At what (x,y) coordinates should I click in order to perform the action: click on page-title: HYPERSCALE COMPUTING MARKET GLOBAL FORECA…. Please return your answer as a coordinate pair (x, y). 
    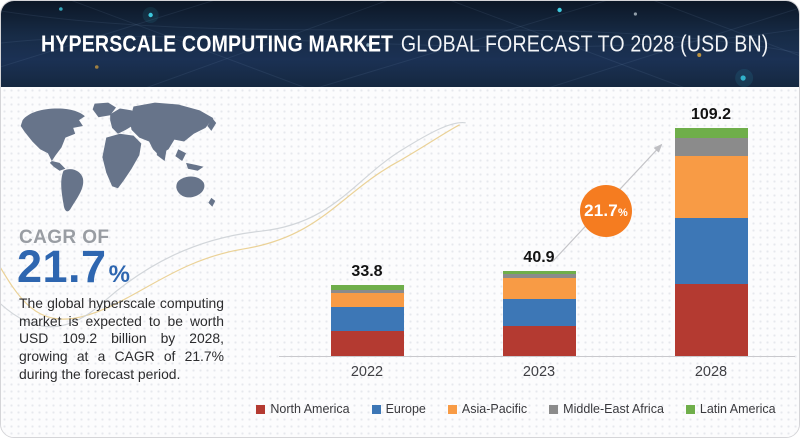
    Looking at the image, I should click on (404, 44).